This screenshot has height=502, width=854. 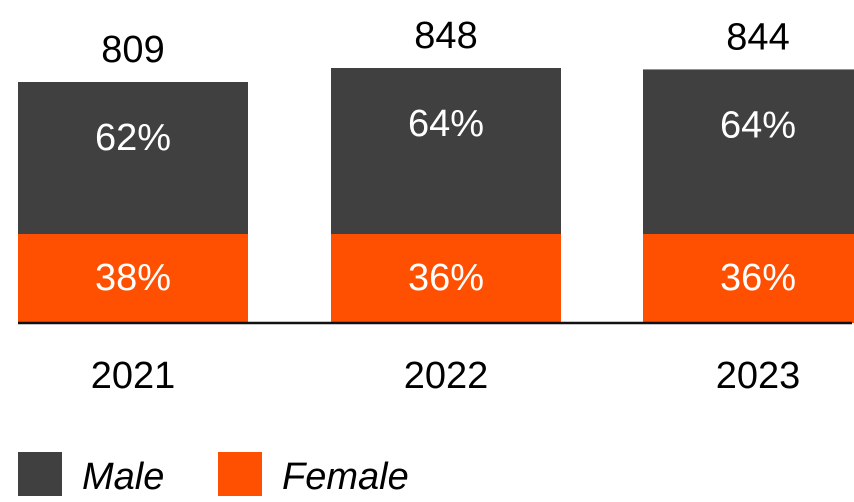 What do you see at coordinates (123, 477) in the screenshot?
I see `legend-label-male: Male` at bounding box center [123, 477].